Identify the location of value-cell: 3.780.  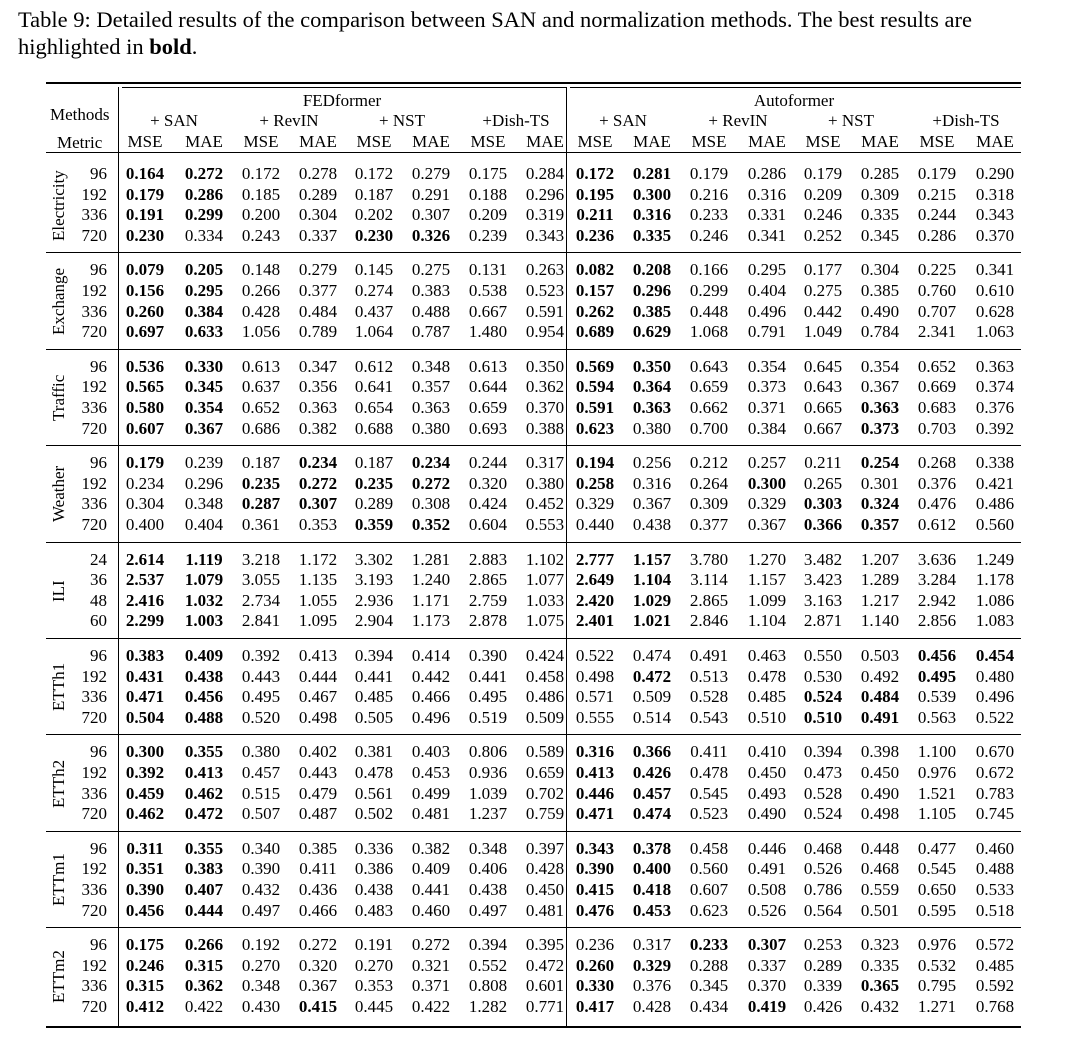
(709, 559).